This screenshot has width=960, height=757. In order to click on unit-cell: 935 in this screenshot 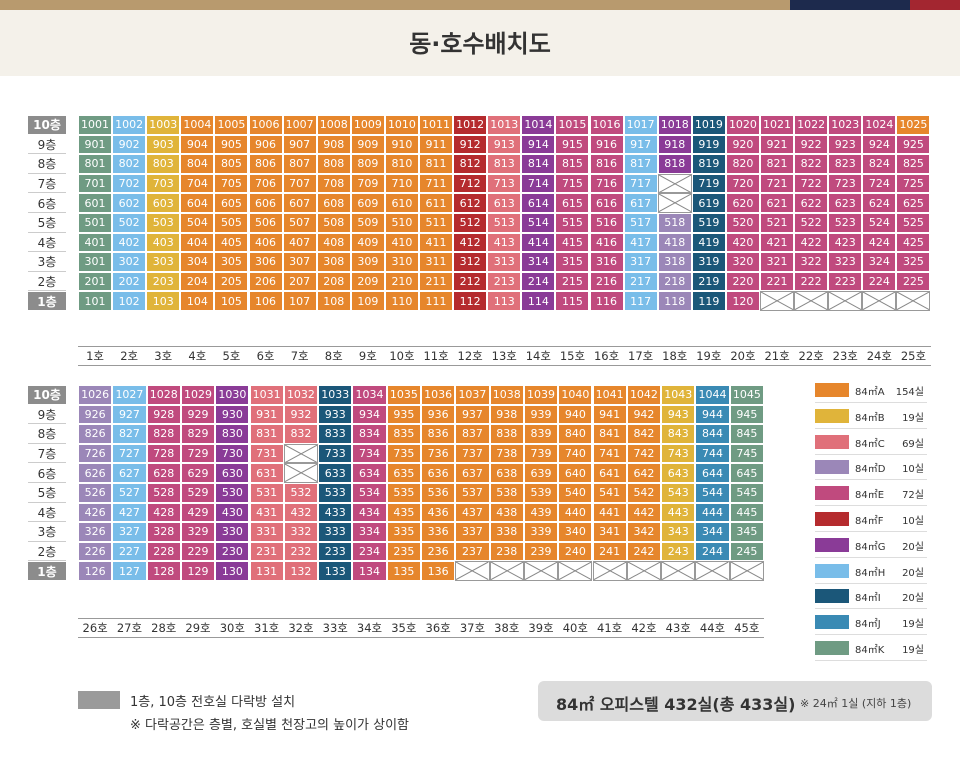, I will do `click(403, 414)`.